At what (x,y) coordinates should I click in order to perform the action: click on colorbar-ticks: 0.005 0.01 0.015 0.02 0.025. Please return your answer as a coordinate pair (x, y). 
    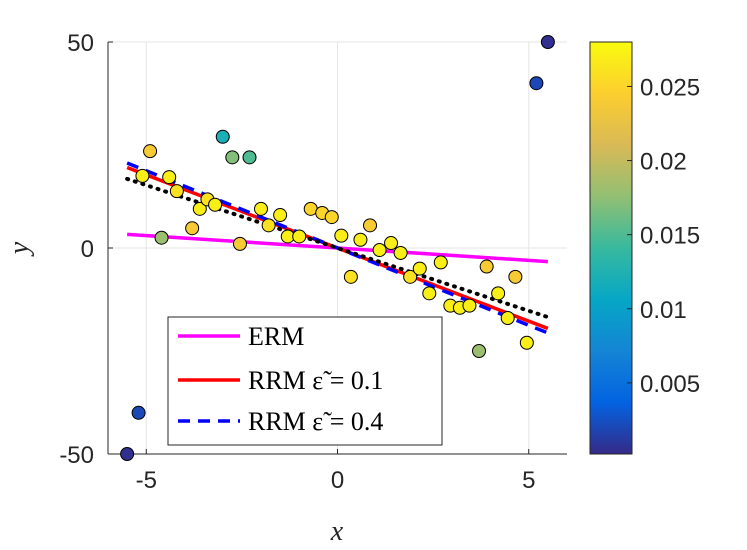
    Looking at the image, I should click on (663, 236).